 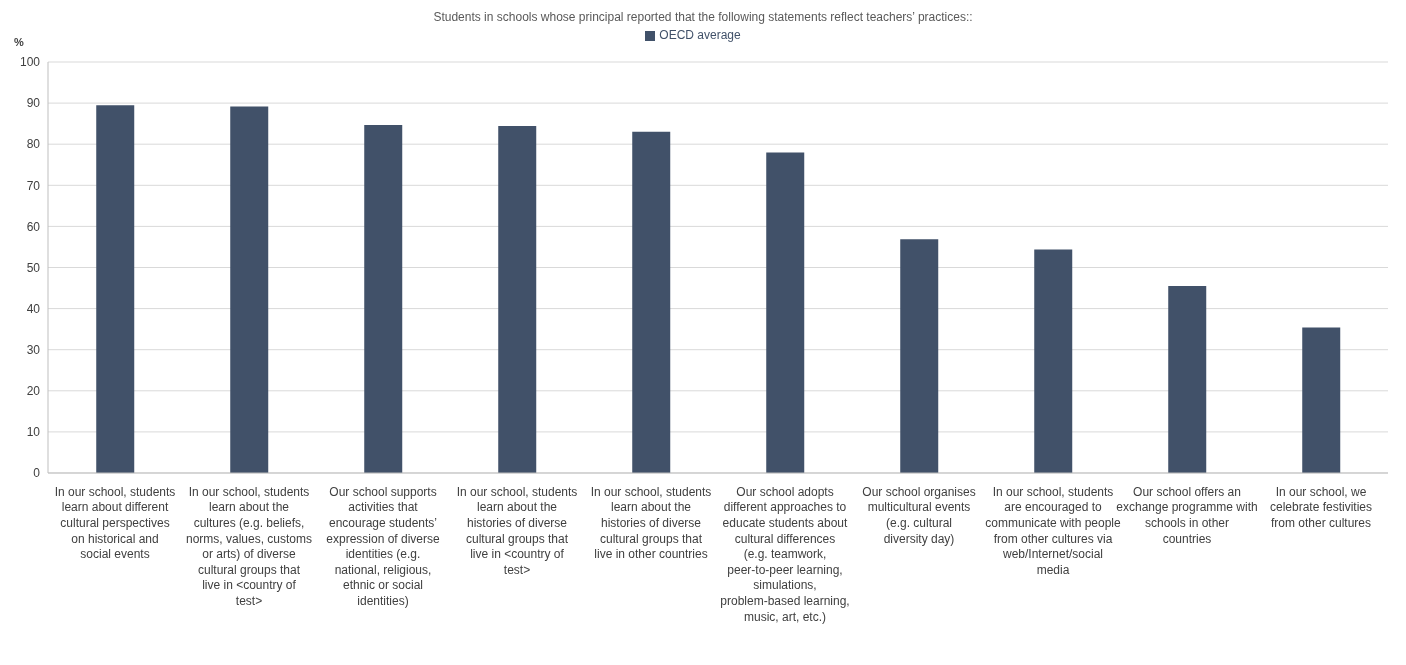 What do you see at coordinates (785, 554) in the screenshot?
I see `category-label: Our school adopts different approaches to educate students about cultural differences (e.g. teamwork, peer-to-peer learning, simulations, problem-based learning, music, art, etc.)` at bounding box center [785, 554].